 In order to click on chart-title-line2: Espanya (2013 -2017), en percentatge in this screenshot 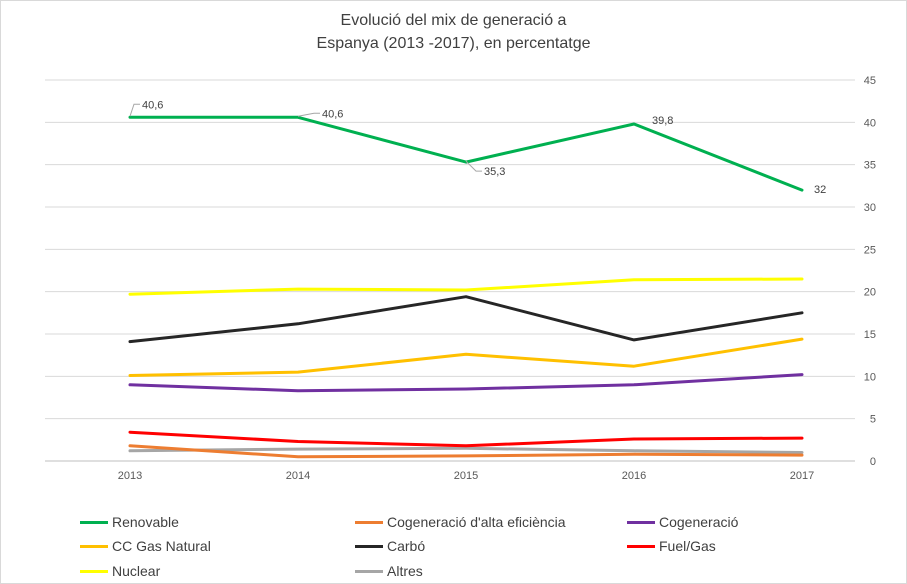, I will do `click(453, 43)`.